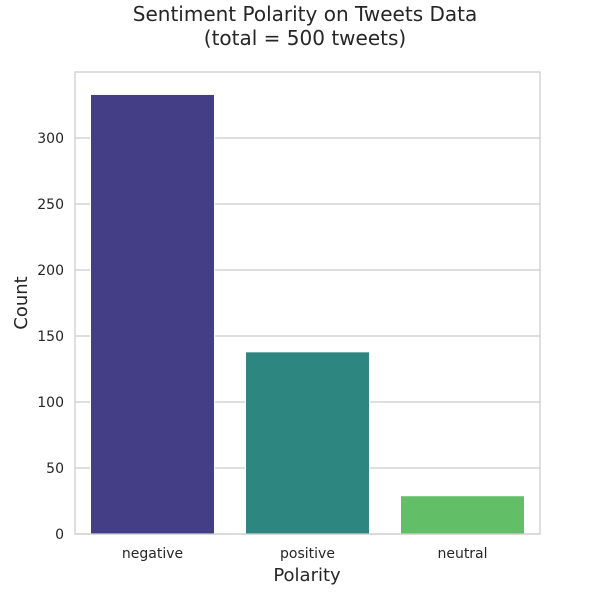  I want to click on x-tick-label-positive: positive, so click(307, 554).